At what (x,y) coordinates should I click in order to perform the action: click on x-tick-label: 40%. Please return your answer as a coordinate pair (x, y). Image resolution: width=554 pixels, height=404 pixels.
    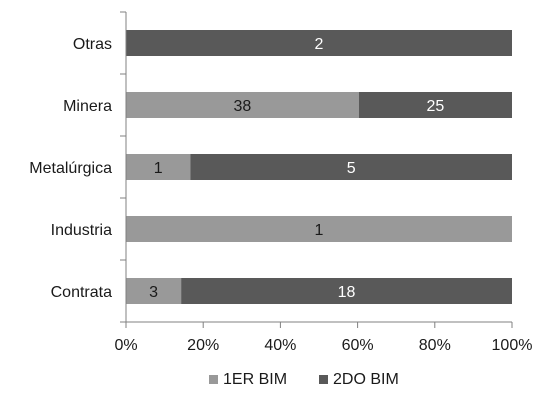
    Looking at the image, I should click on (280, 345).